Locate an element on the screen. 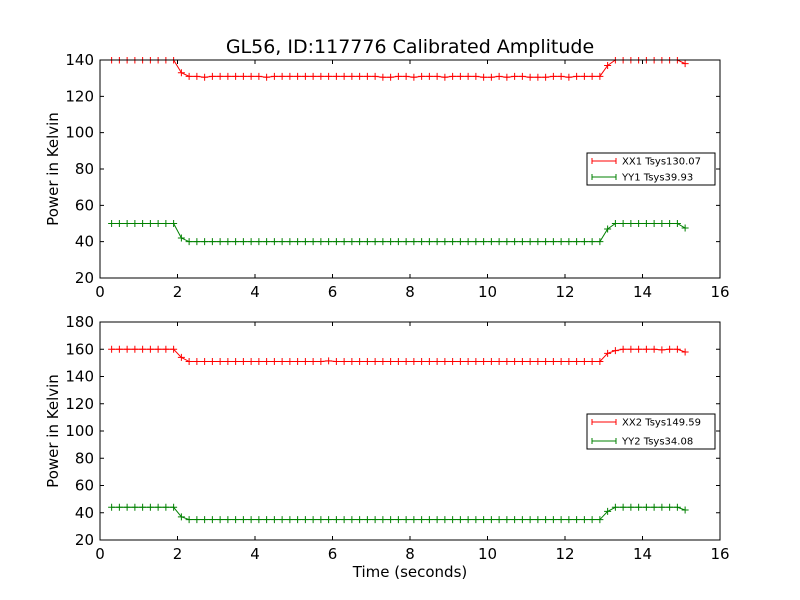  legend-marker is located at coordinates (604, 161).